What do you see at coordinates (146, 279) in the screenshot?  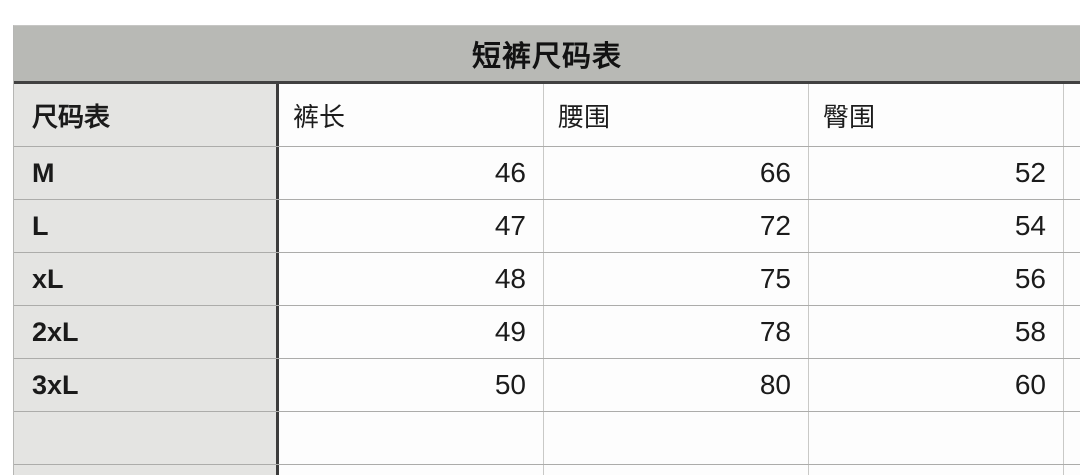 I see `size-cell: xL` at bounding box center [146, 279].